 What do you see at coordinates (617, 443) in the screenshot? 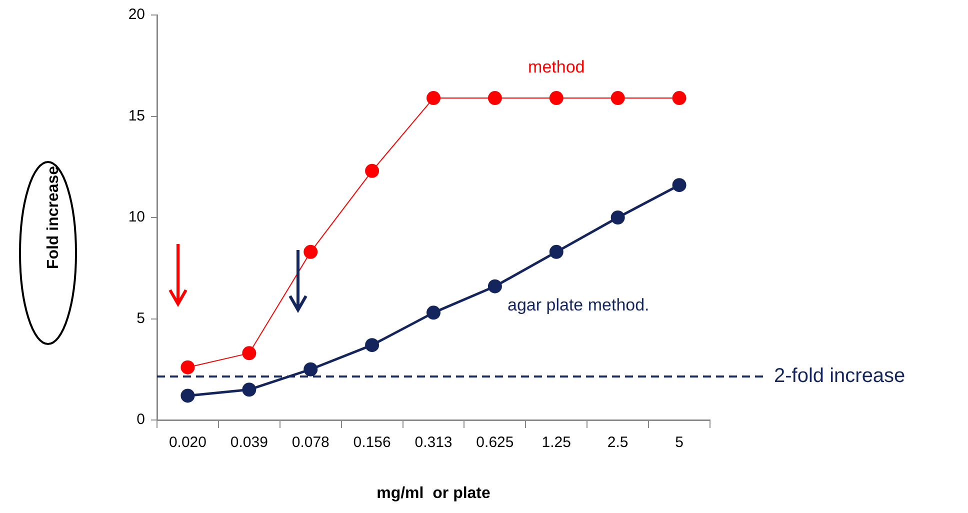
I see `x-tick-label: 2.5` at bounding box center [617, 443].